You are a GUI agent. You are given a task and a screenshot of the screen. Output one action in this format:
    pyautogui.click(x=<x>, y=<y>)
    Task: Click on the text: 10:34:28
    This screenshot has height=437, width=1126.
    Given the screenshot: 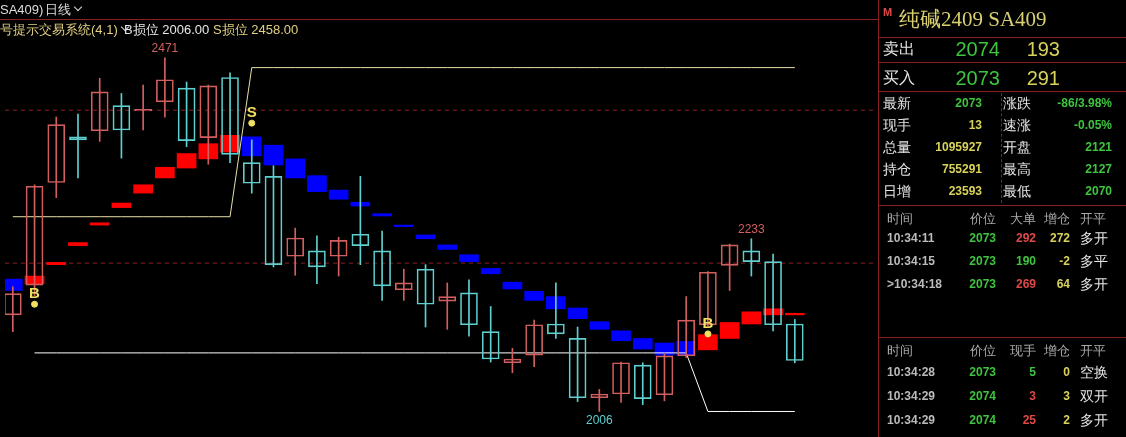 What is the action you would take?
    pyautogui.click(x=911, y=372)
    